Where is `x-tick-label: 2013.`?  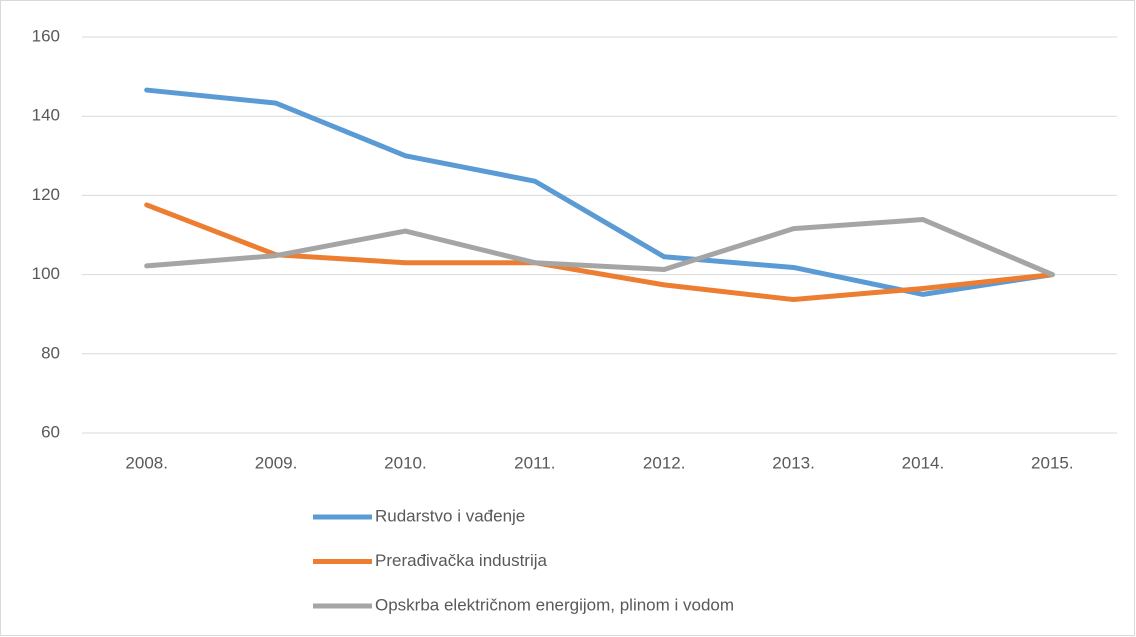
x-tick-label: 2013. is located at coordinates (793, 462).